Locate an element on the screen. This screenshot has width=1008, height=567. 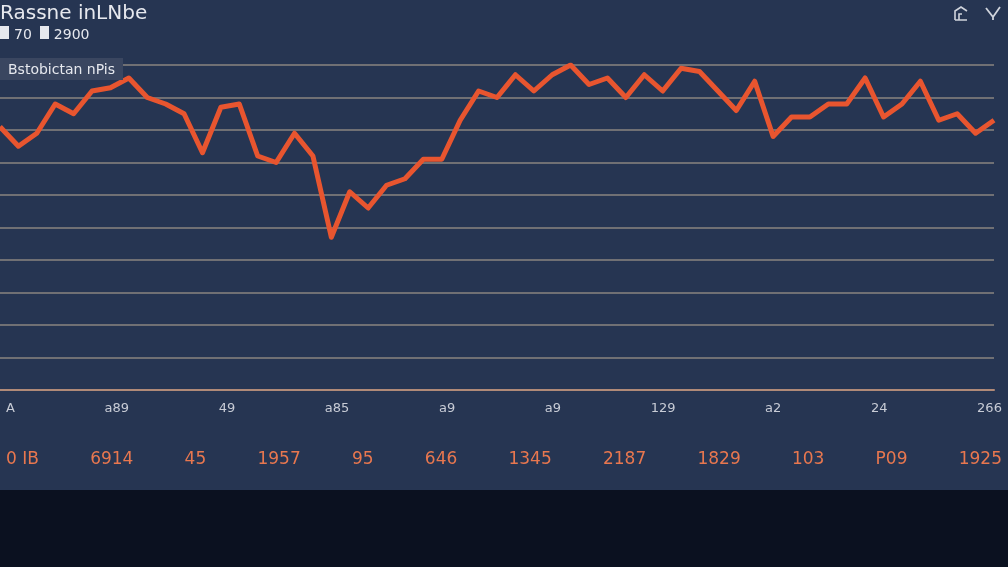
text: 45 is located at coordinates (195, 458).